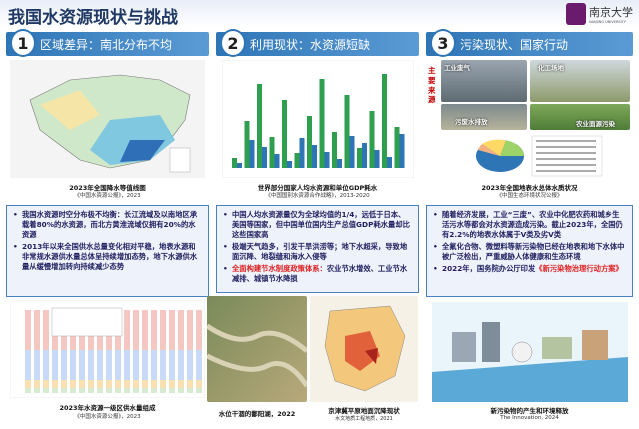 This screenshot has height=429, width=639. What do you see at coordinates (611, 12) in the screenshot?
I see `logo-name: 南京大学` at bounding box center [611, 12].